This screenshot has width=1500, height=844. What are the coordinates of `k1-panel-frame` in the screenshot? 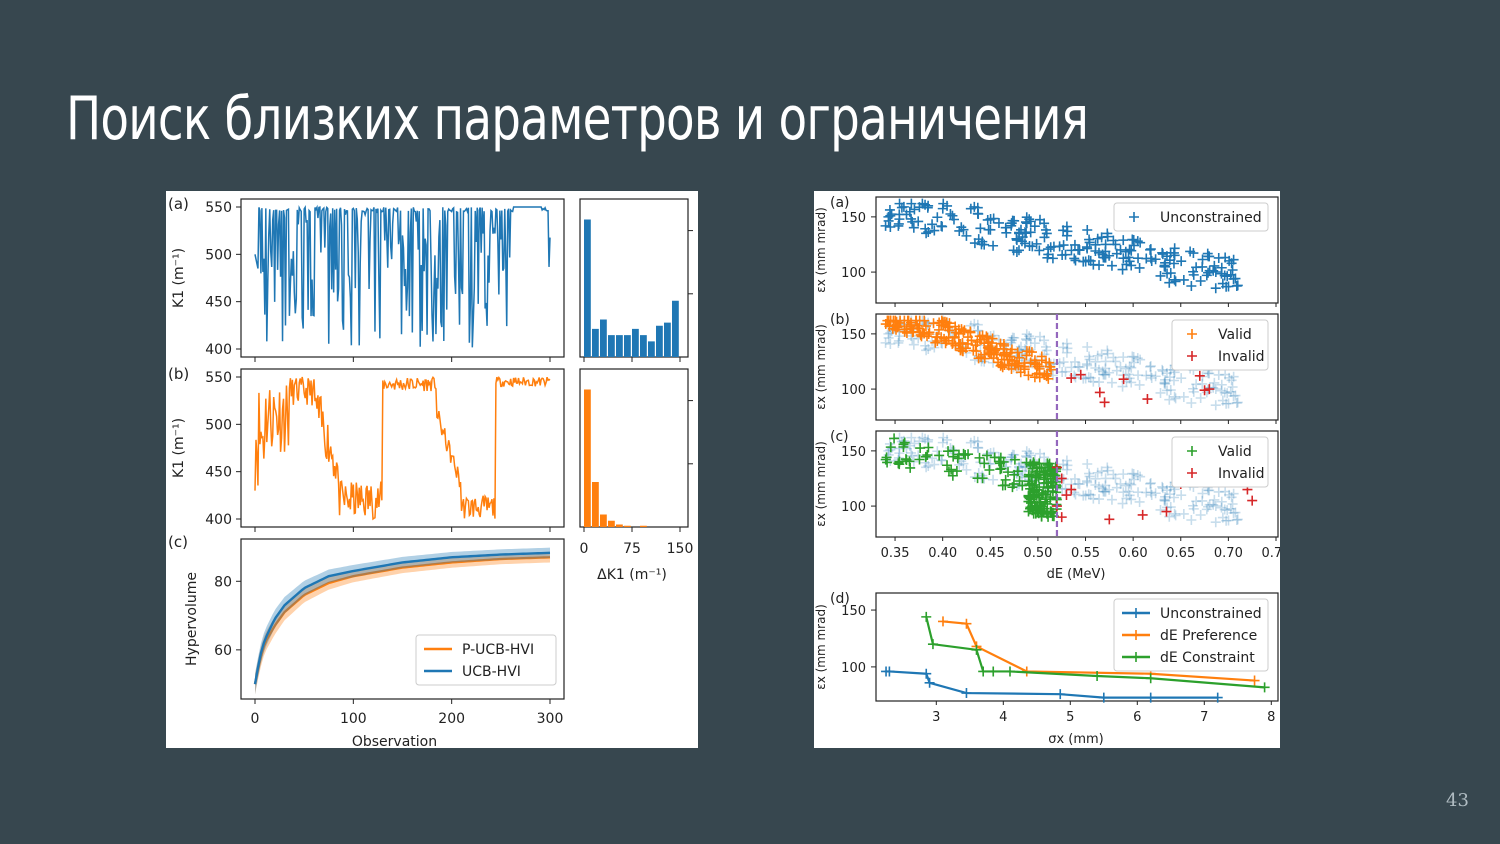 It's located at (402, 448).